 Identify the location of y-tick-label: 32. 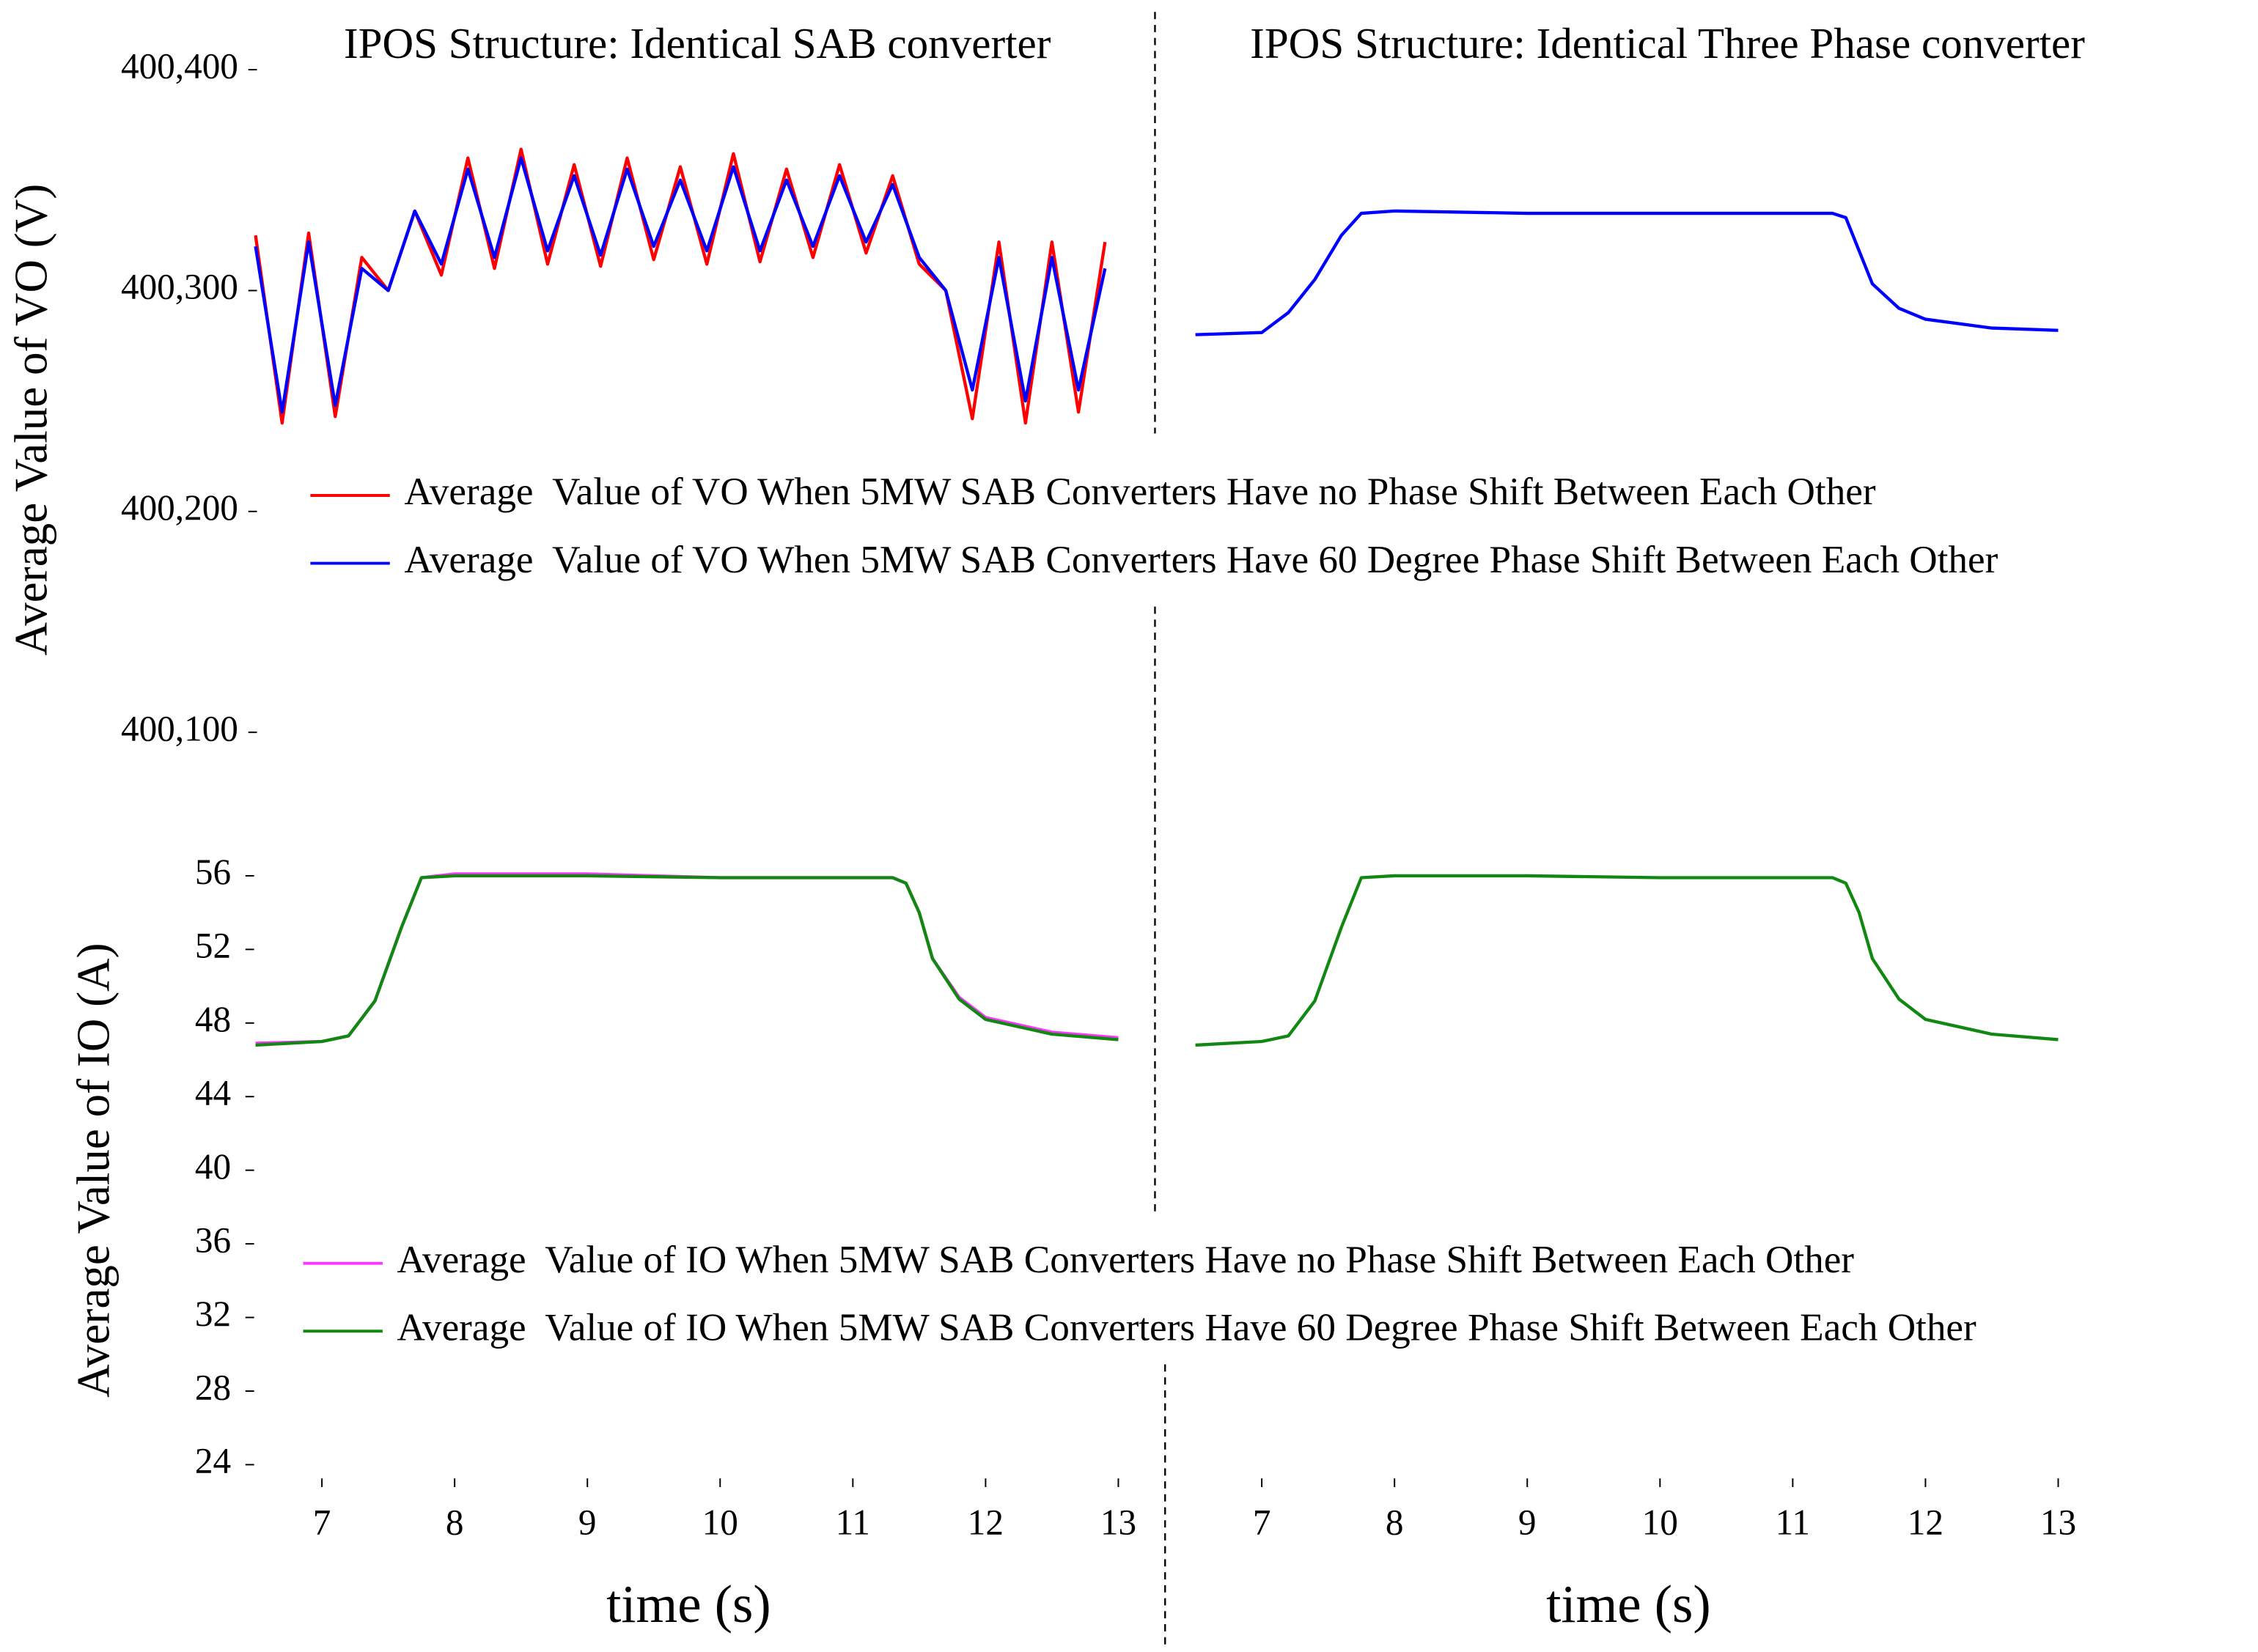
(213, 1314).